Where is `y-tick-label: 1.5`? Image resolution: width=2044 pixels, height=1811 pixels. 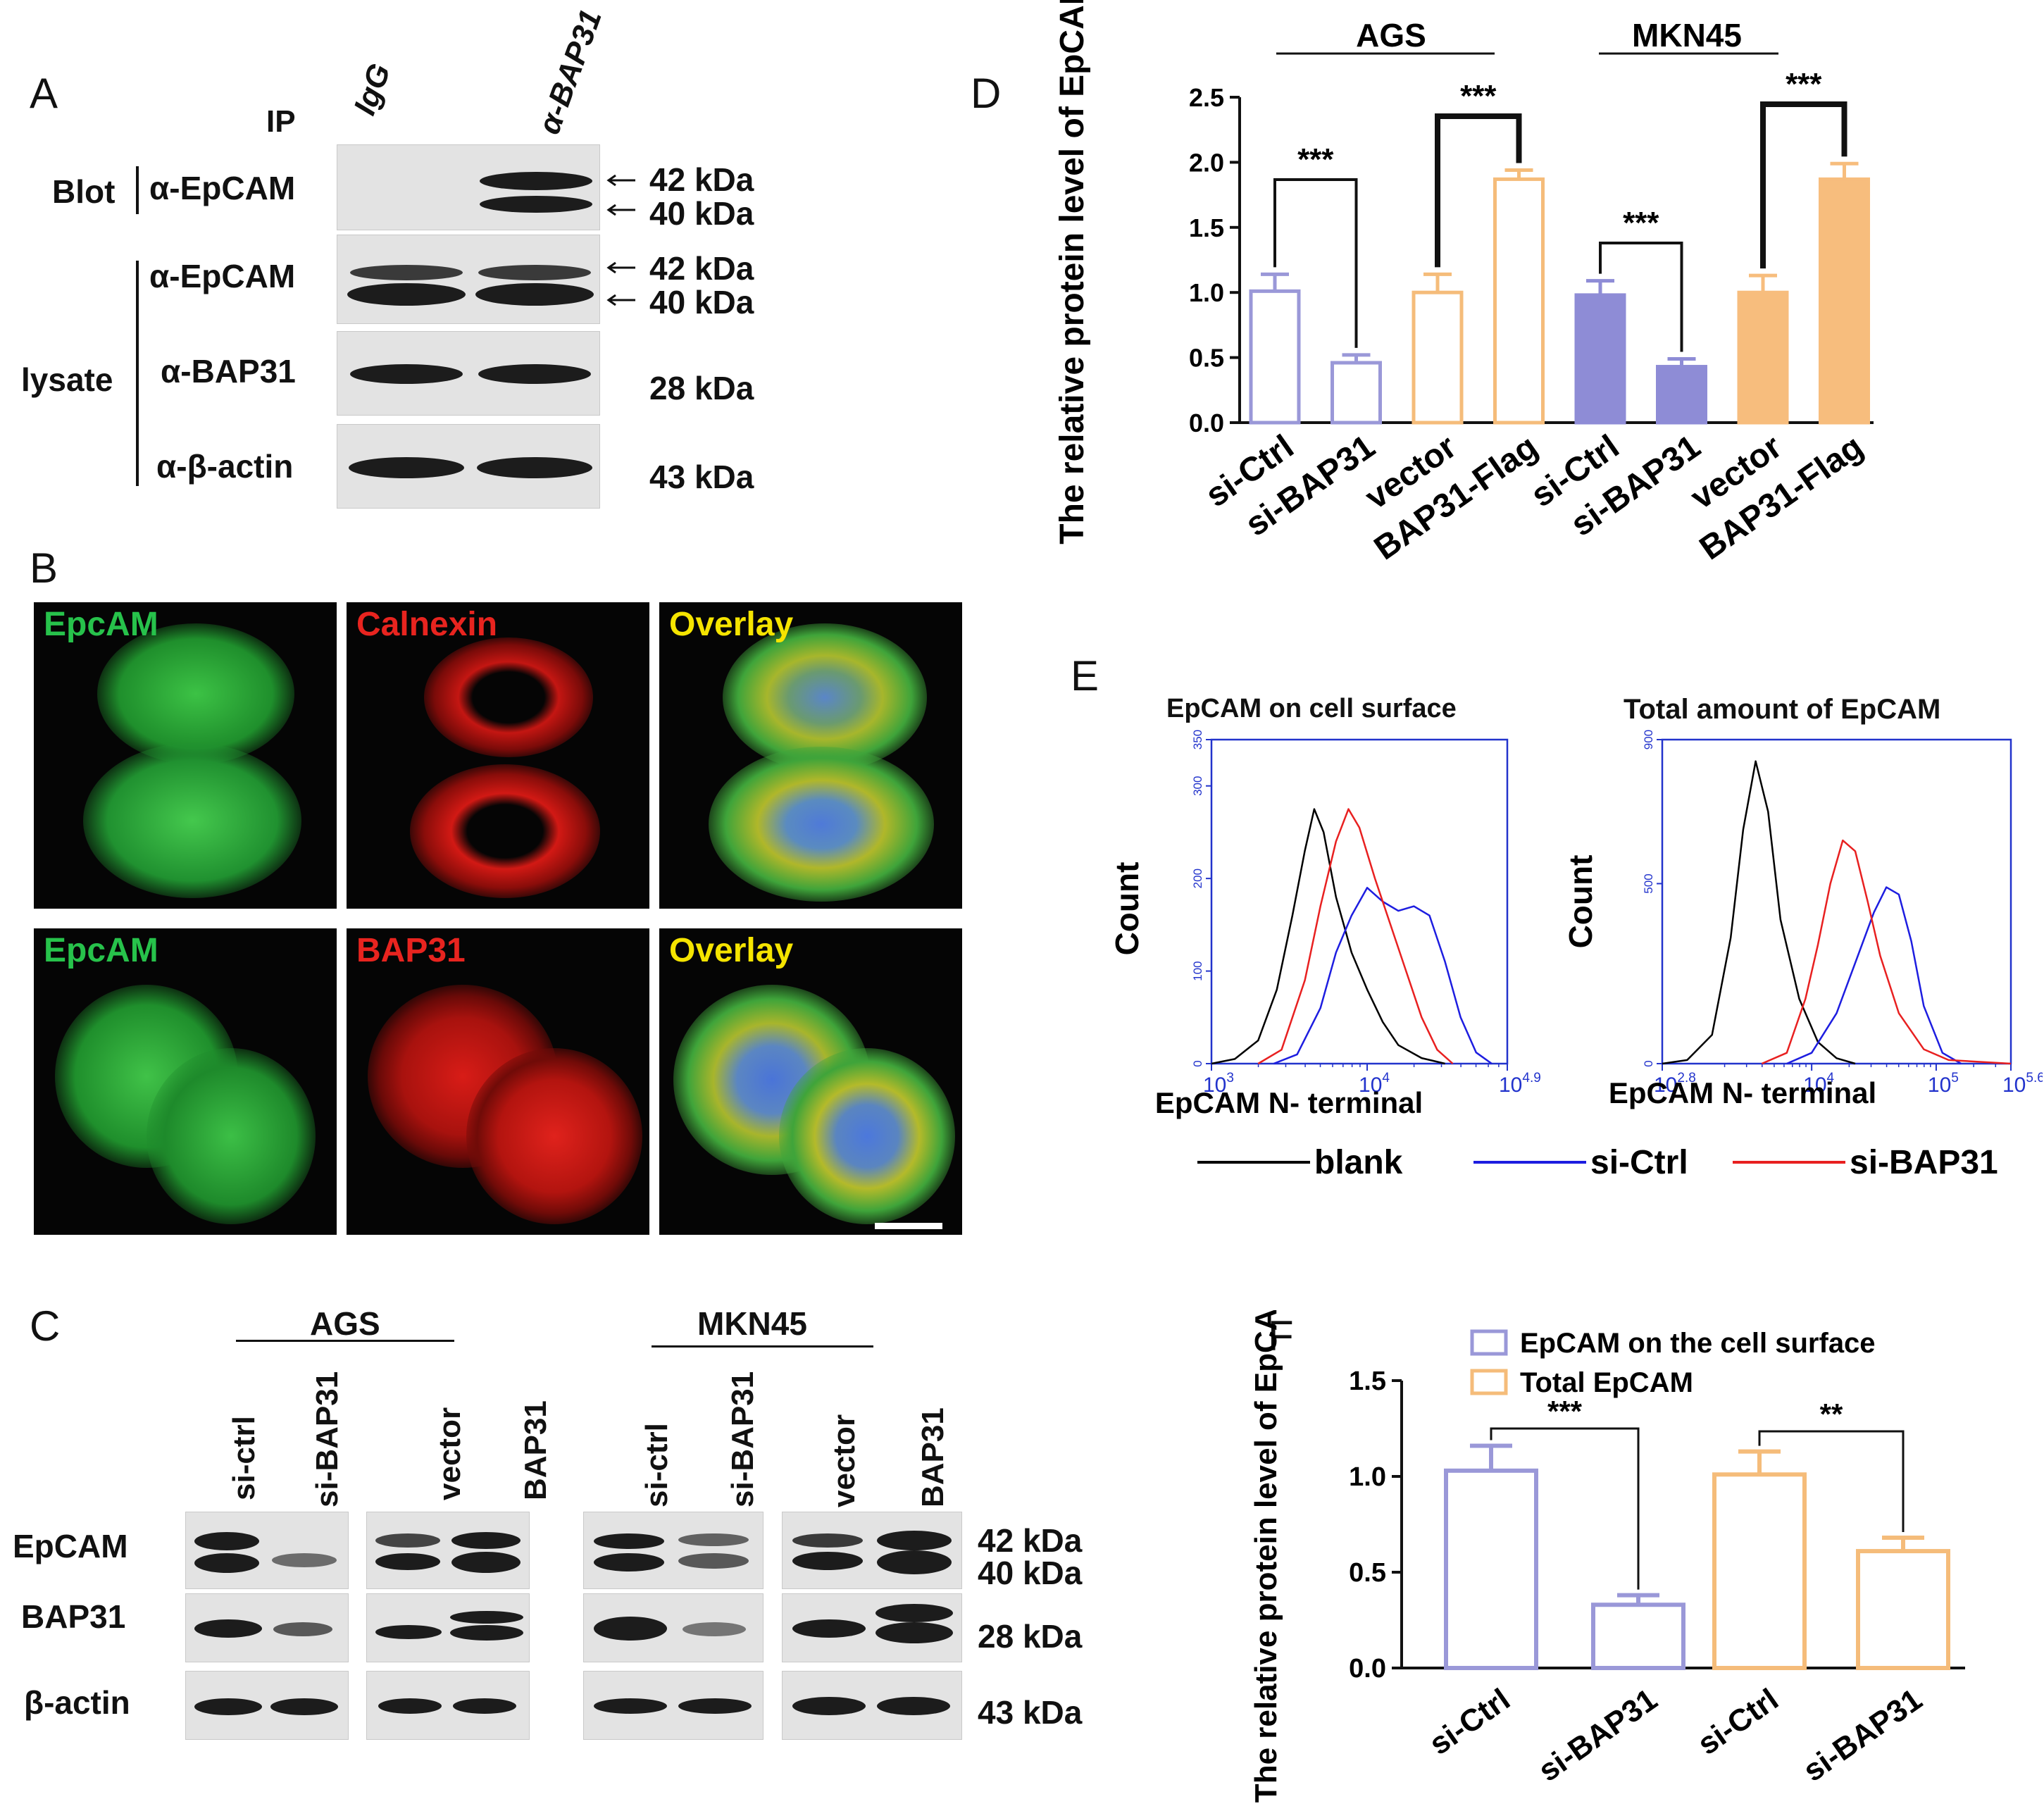
y-tick-label: 1.5 is located at coordinates (1206, 227).